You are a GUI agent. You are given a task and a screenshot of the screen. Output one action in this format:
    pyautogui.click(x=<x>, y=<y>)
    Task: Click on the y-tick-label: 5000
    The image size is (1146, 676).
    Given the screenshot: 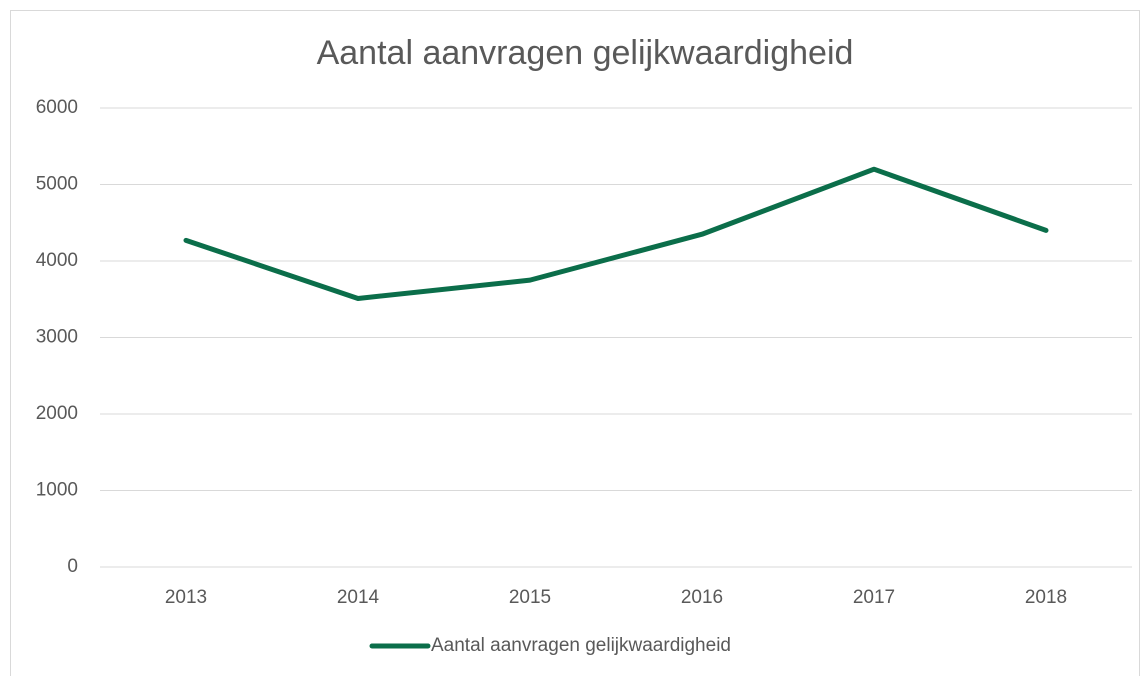 What is the action you would take?
    pyautogui.click(x=57, y=184)
    